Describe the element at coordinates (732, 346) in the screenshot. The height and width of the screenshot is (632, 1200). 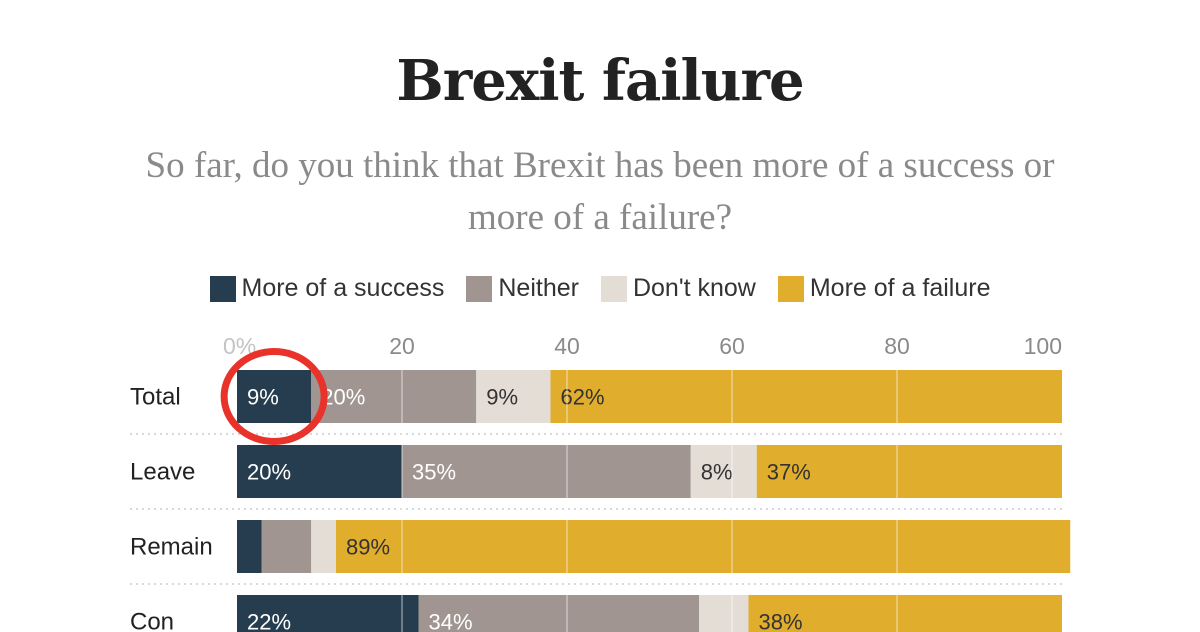
I see `x-tick-label: 60` at that location.